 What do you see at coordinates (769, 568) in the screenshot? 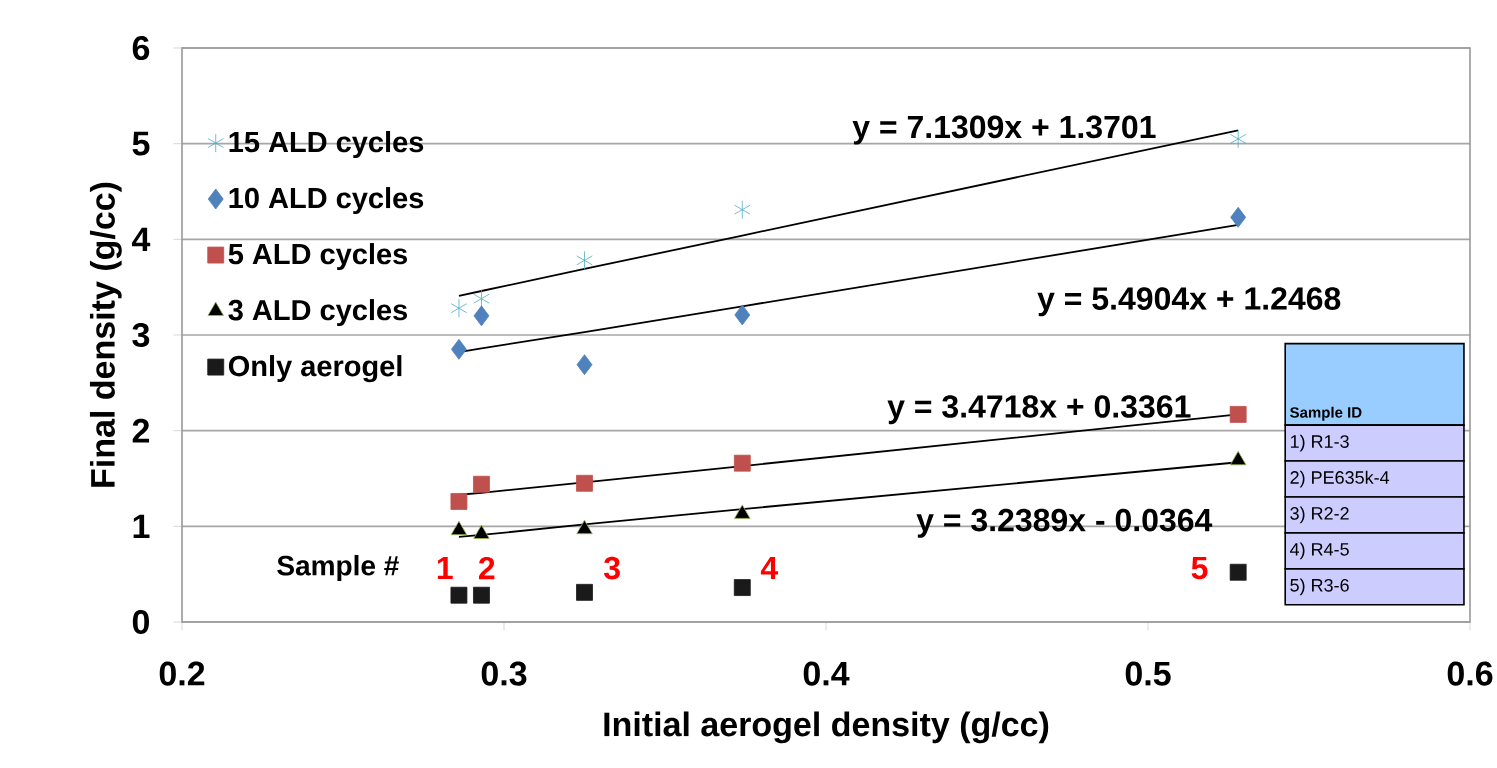
I see `annotation: 4` at bounding box center [769, 568].